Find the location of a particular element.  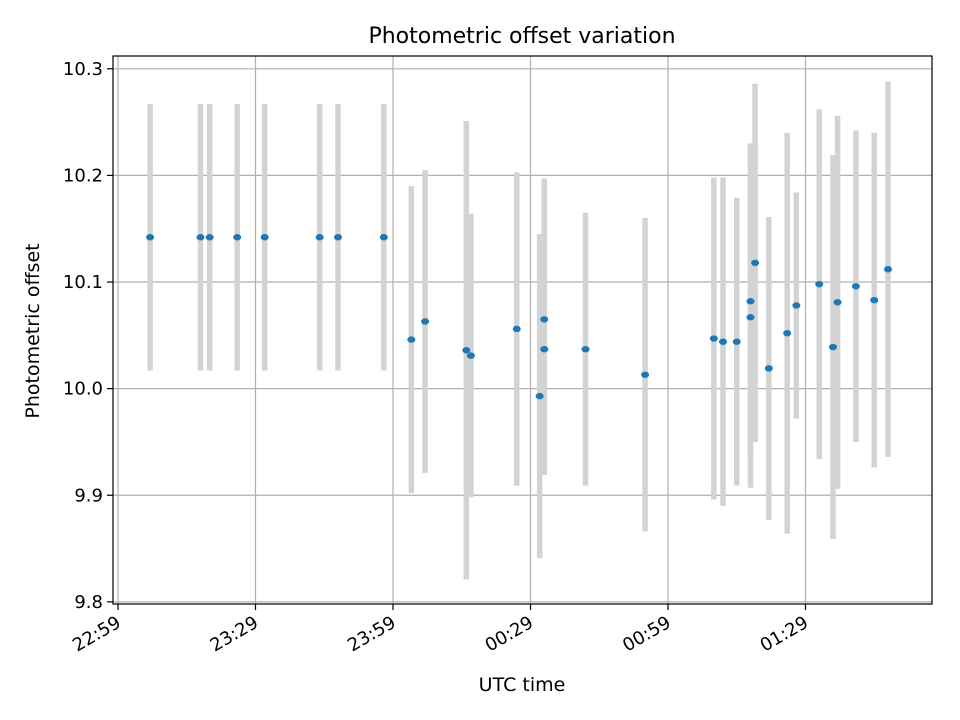

y-tick-label: 10.3 is located at coordinates (83, 69).